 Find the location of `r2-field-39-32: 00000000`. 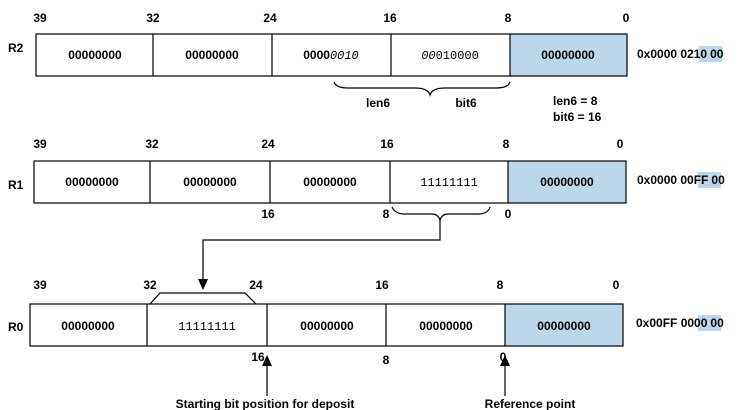

r2-field-39-32: 00000000 is located at coordinates (95, 55).